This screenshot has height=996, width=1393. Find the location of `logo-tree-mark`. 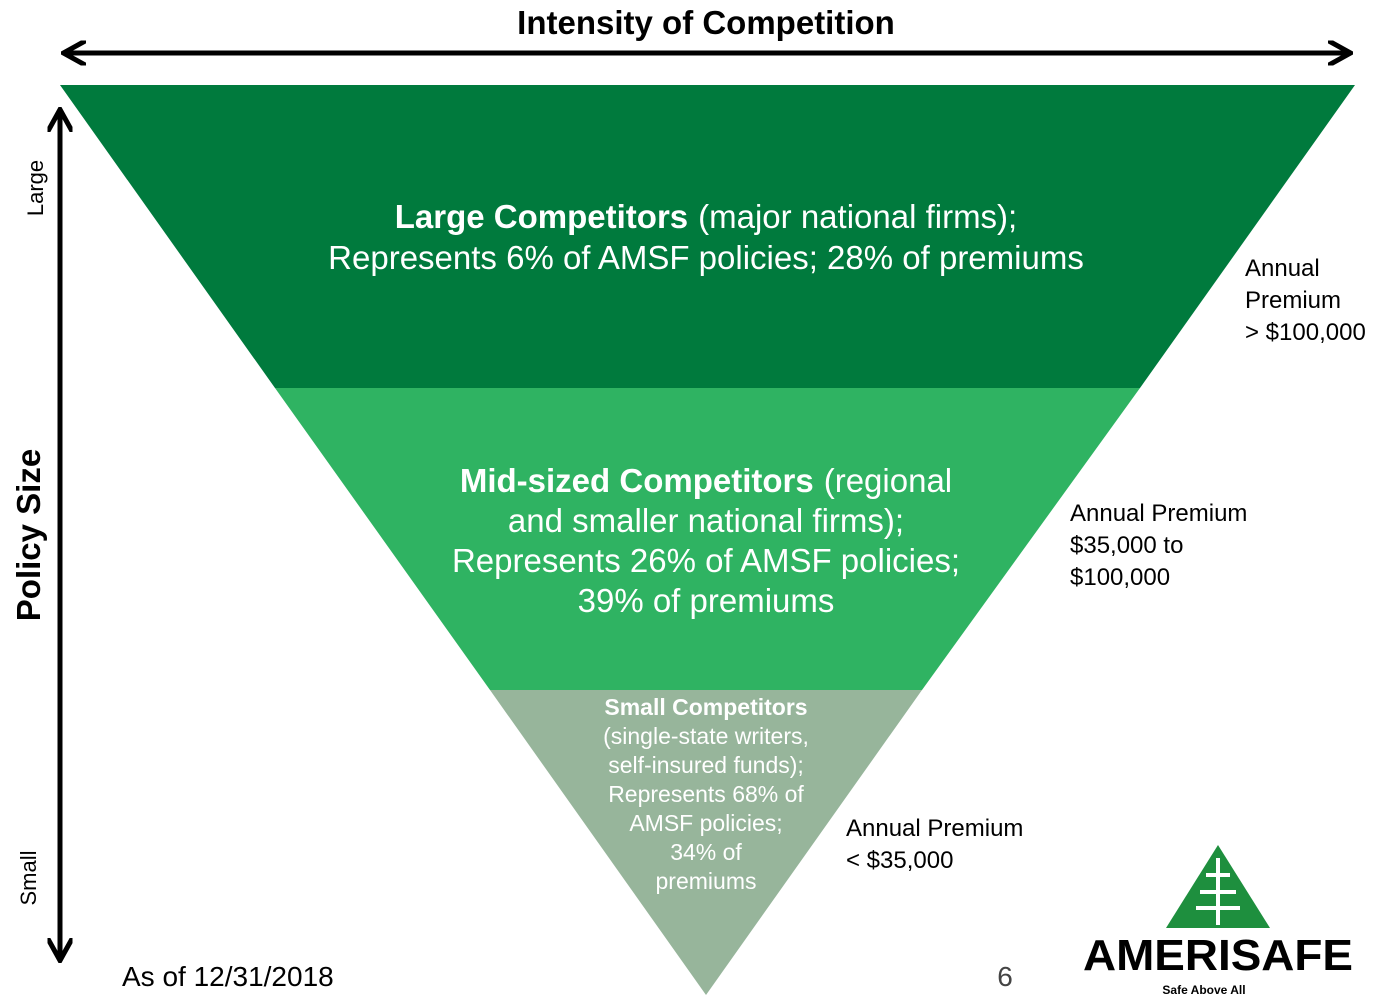

logo-tree-mark is located at coordinates (1218, 891).